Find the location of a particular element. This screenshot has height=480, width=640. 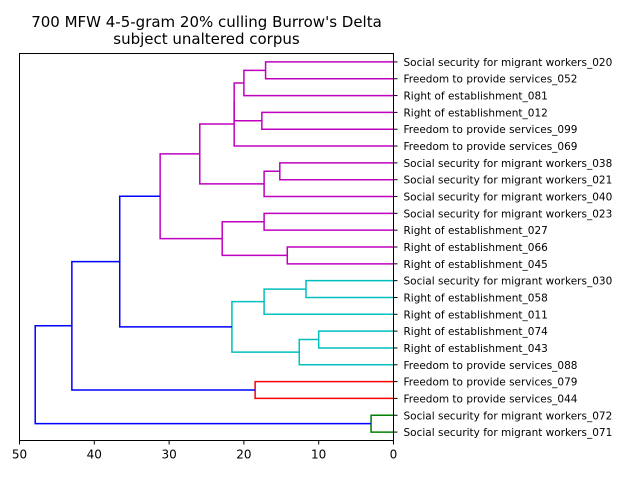

leaf-label: Social security for migrant workers_030 is located at coordinates (508, 282).